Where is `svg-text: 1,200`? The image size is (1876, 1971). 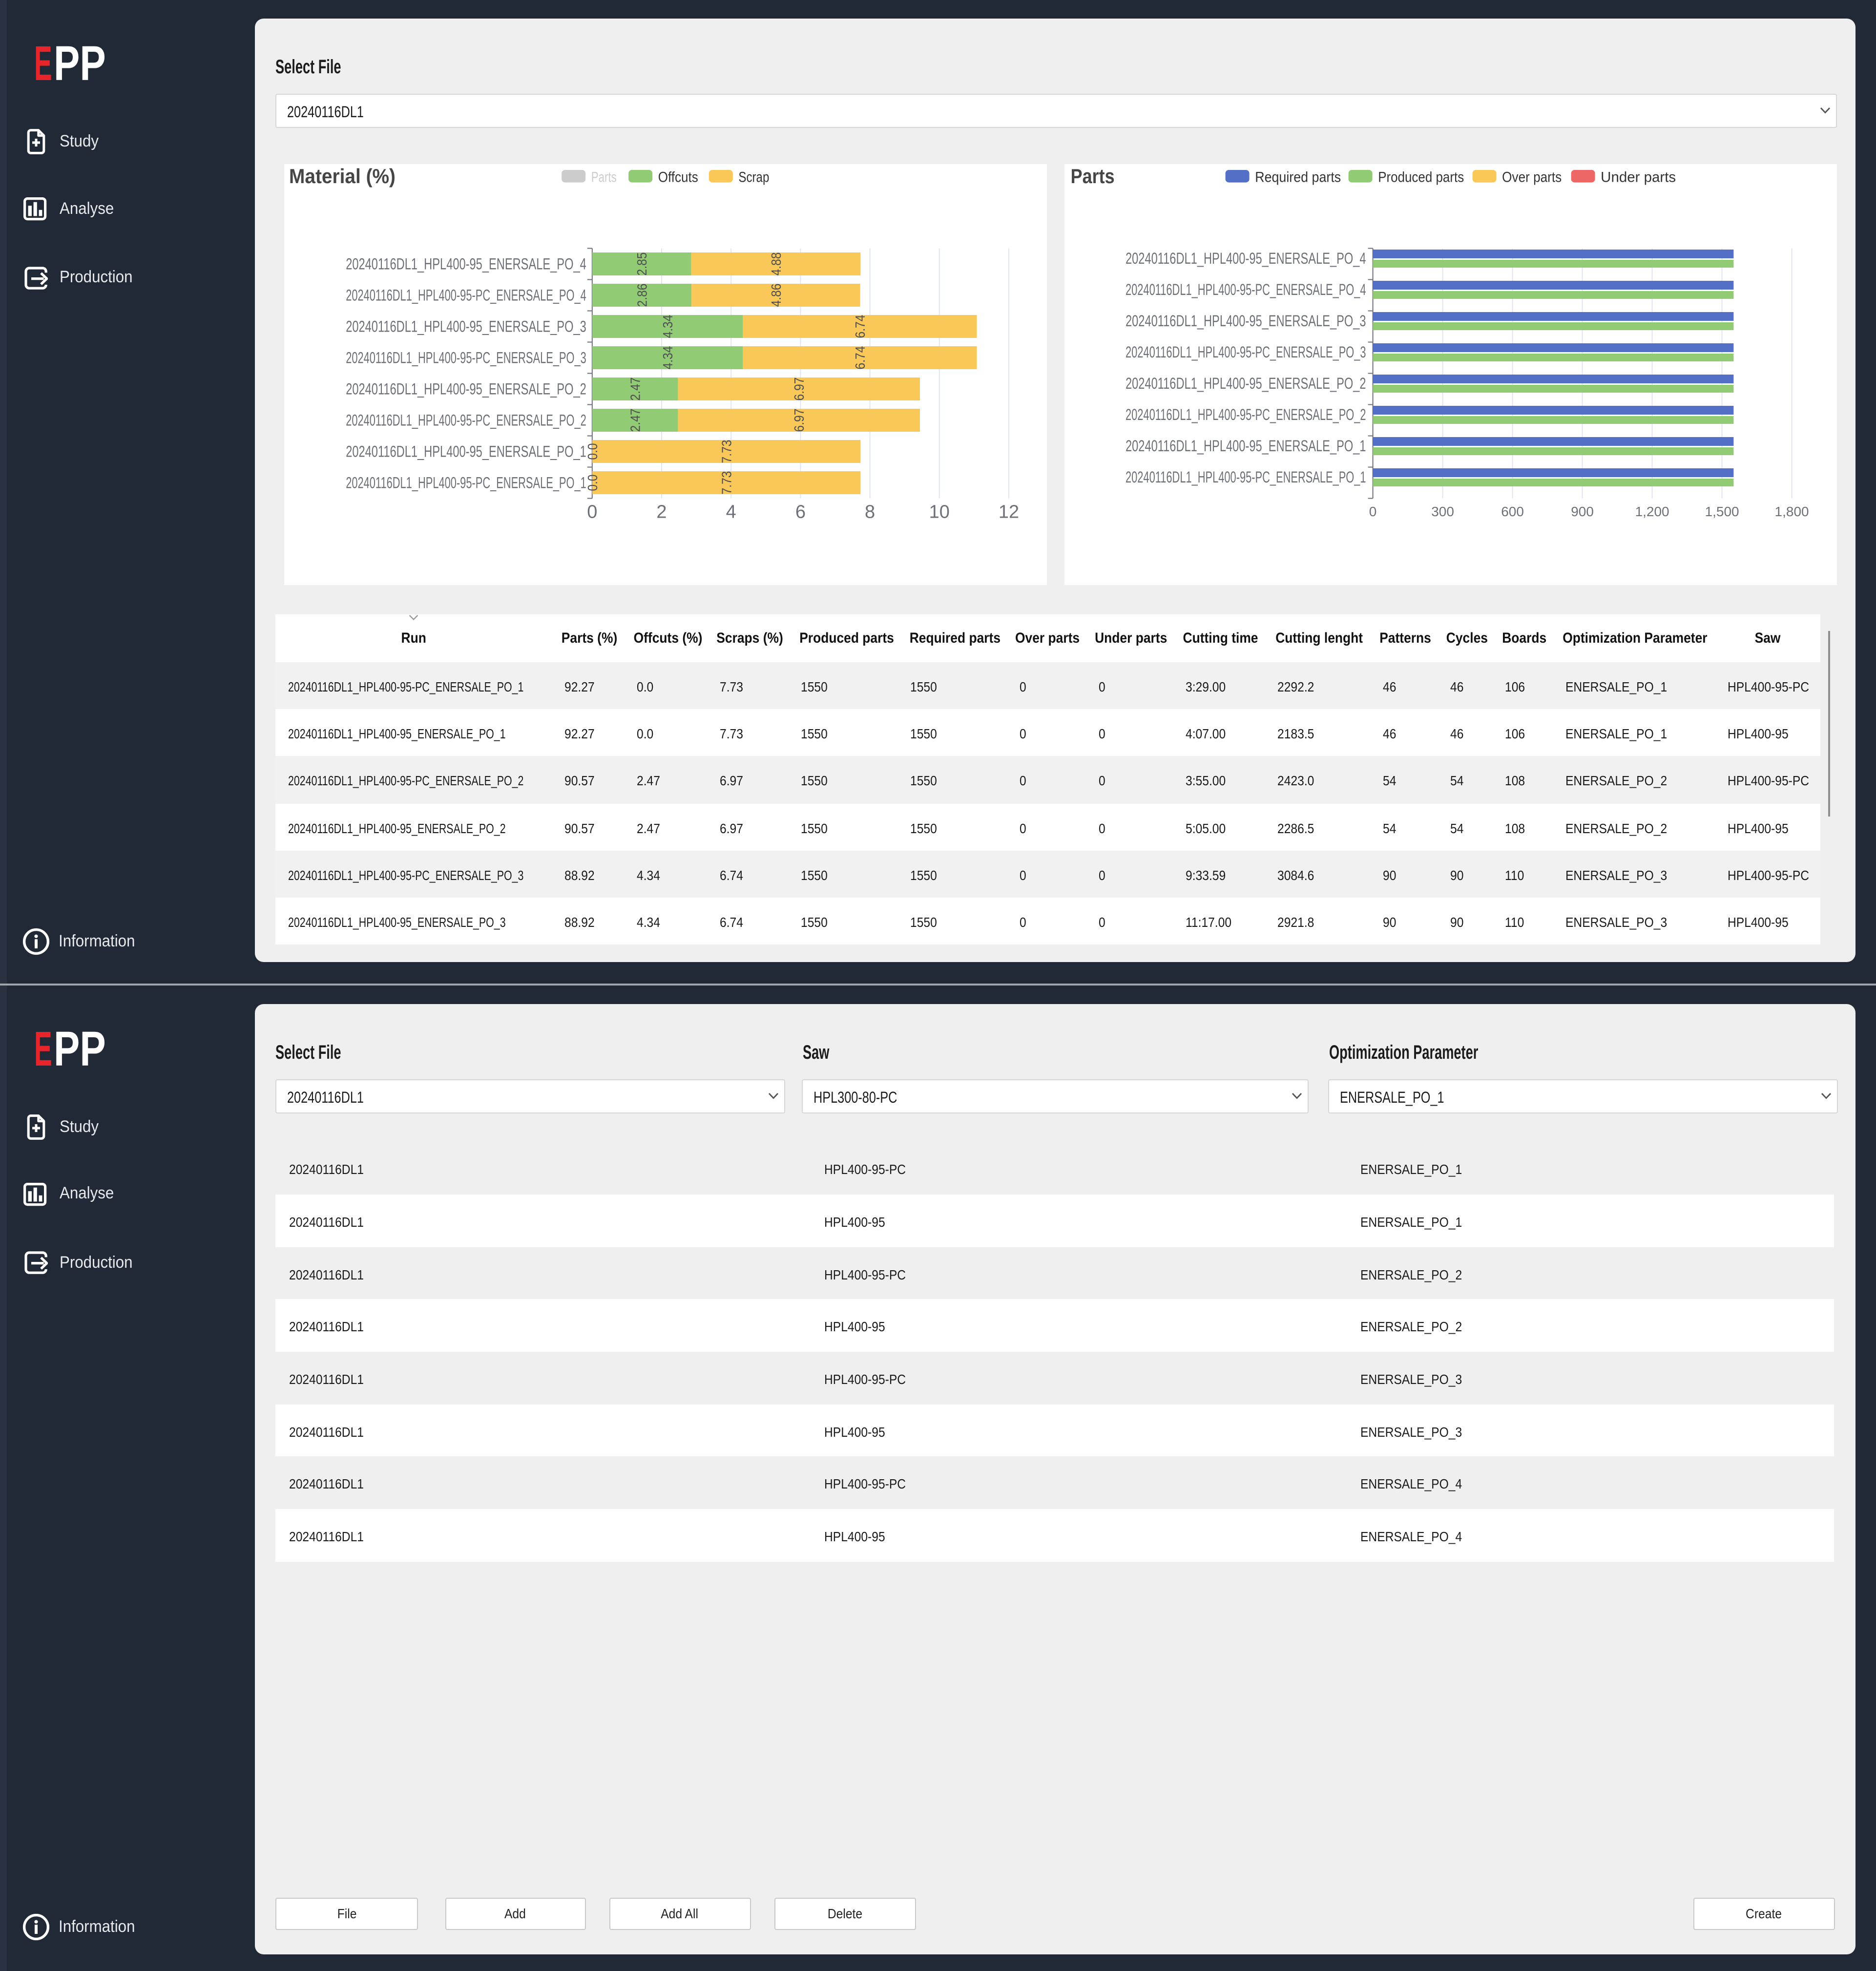
svg-text: 1,200 is located at coordinates (1652, 511).